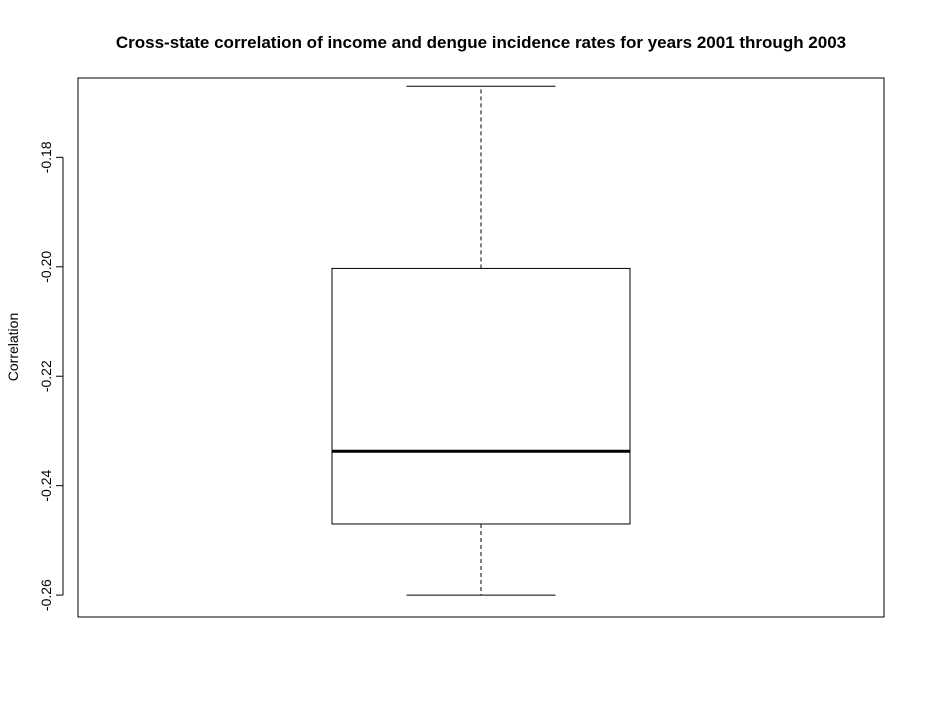  Describe the element at coordinates (481, 396) in the screenshot. I see `iqr-box` at that location.